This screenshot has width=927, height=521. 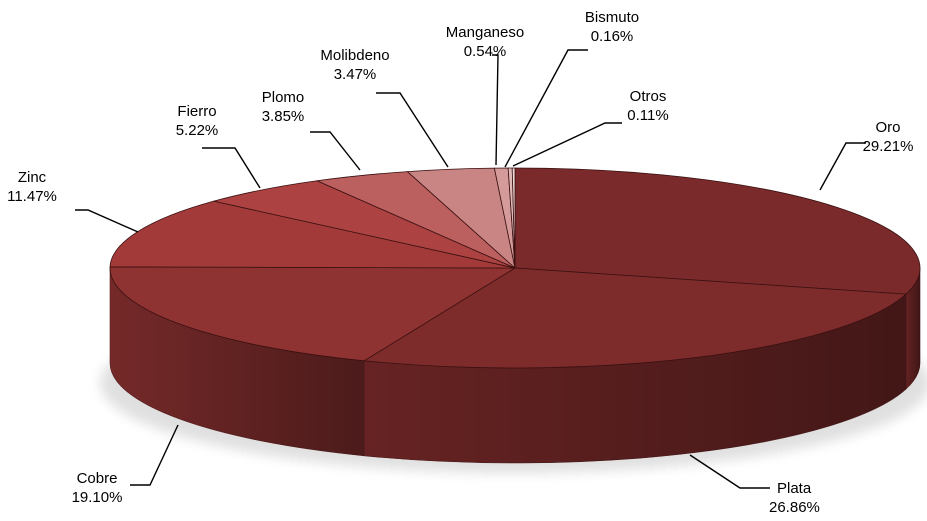 I want to click on slice-label-manganeso: Manganeso, so click(x=485, y=32).